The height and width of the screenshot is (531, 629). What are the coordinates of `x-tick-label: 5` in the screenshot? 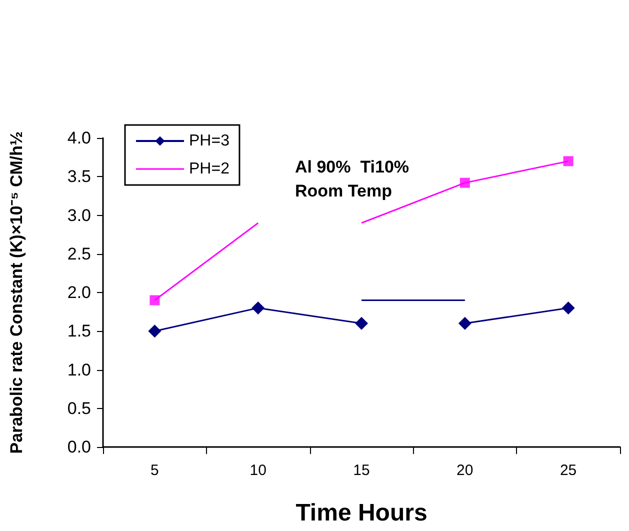 It's located at (154, 470).